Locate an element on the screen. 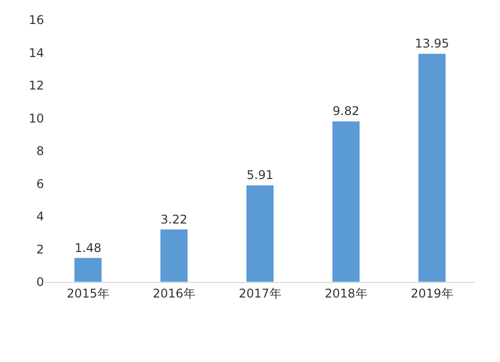 The image size is (500, 362). data-label: 3.22 is located at coordinates (174, 219).